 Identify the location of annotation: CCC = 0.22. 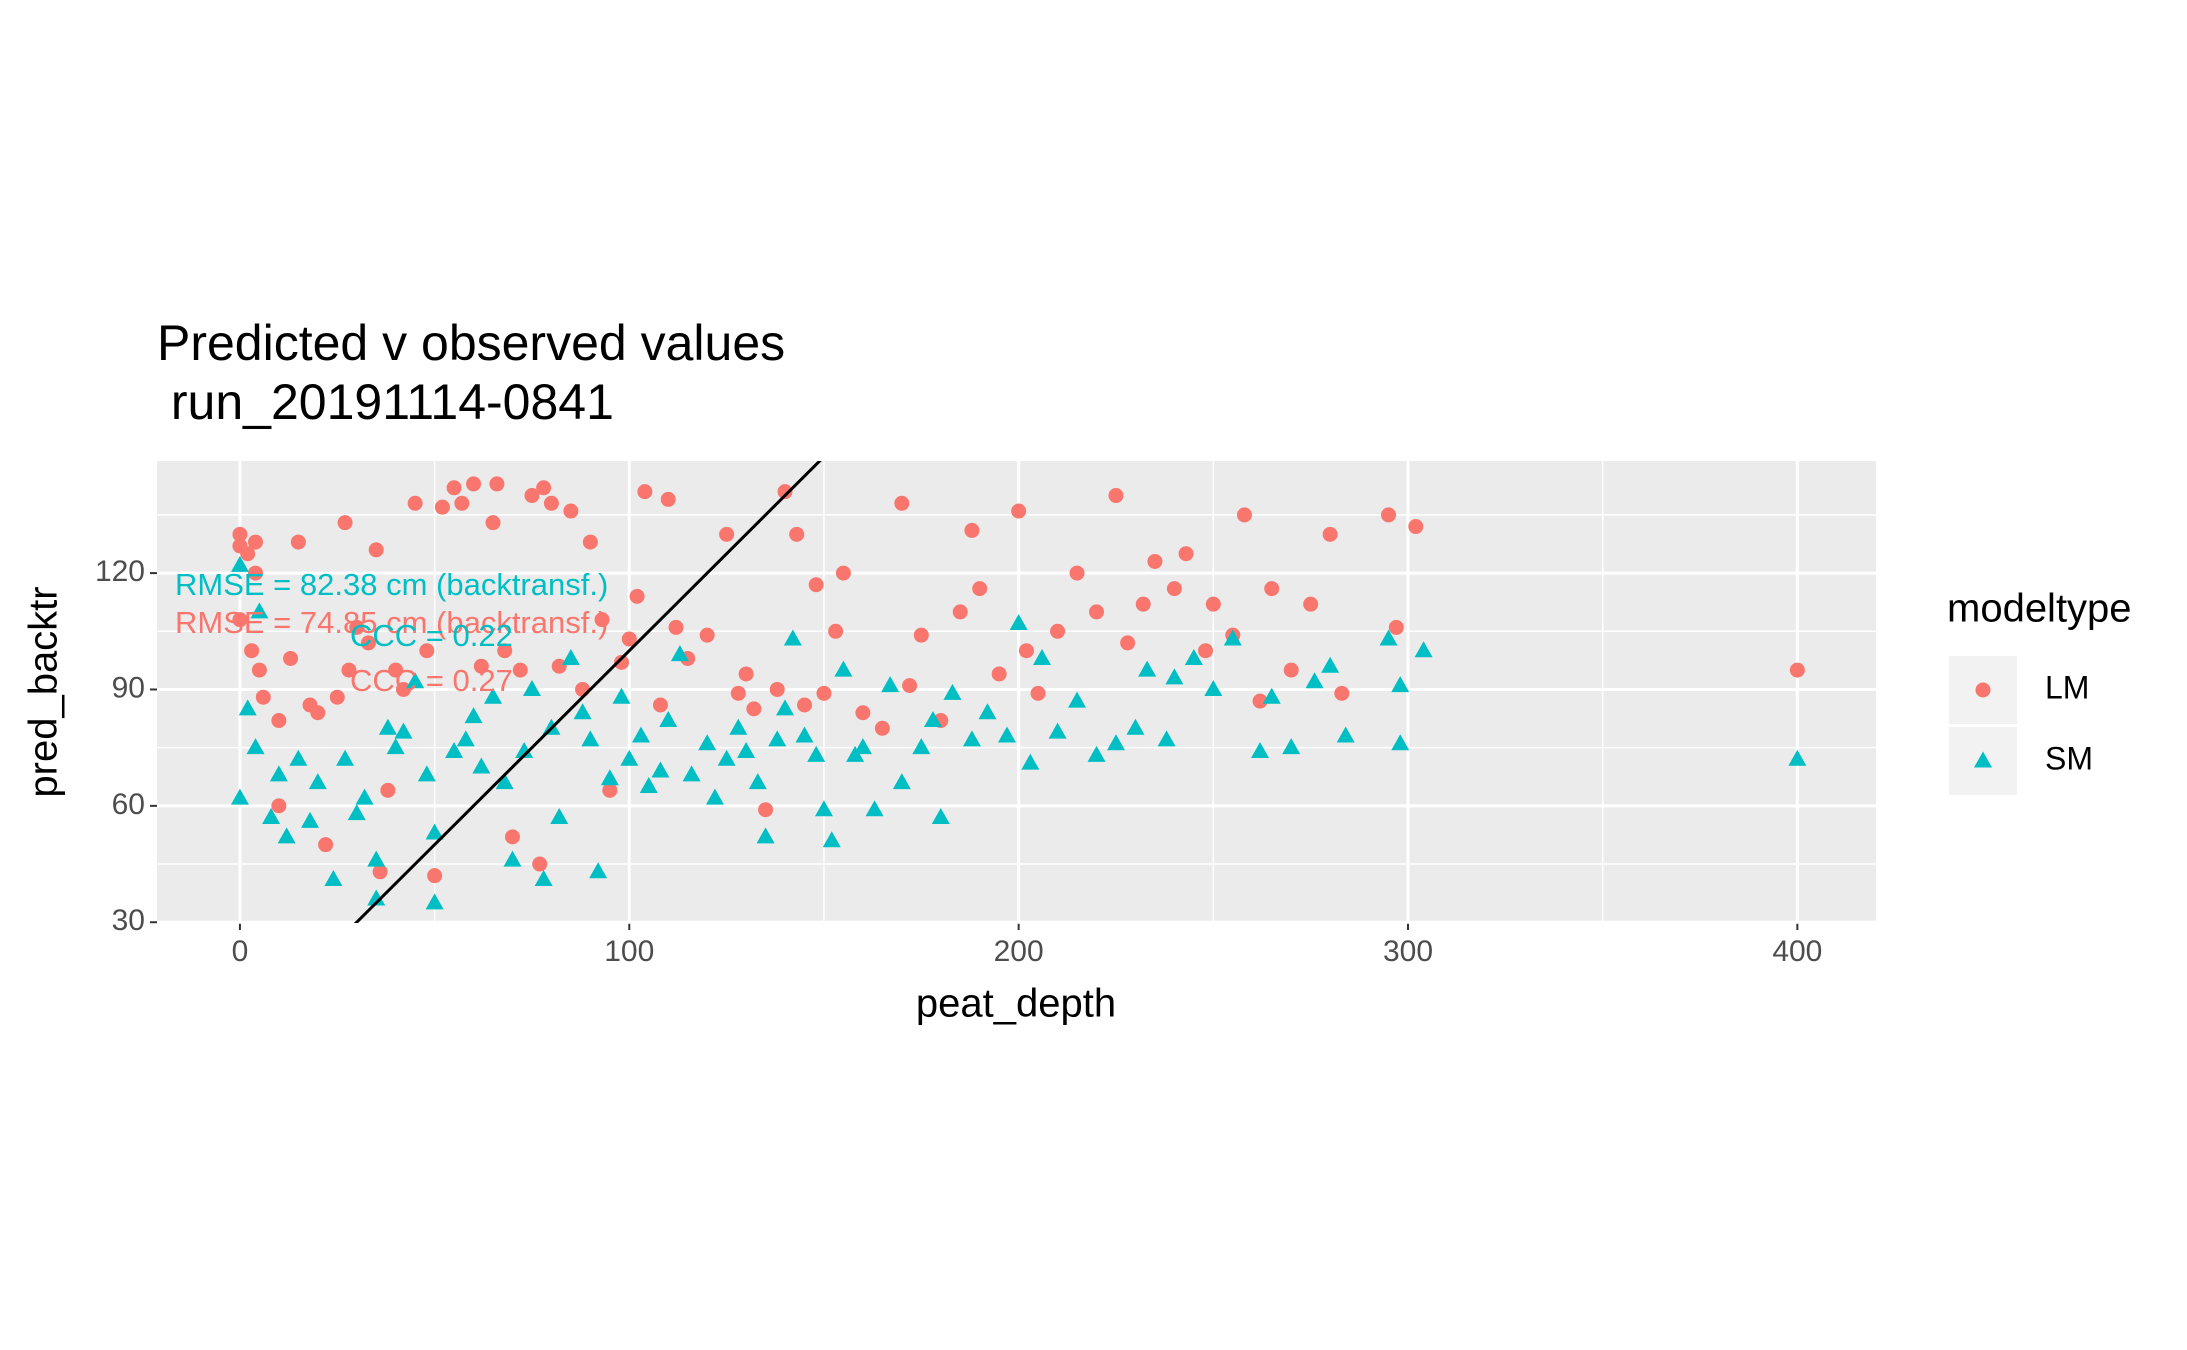
(431, 635).